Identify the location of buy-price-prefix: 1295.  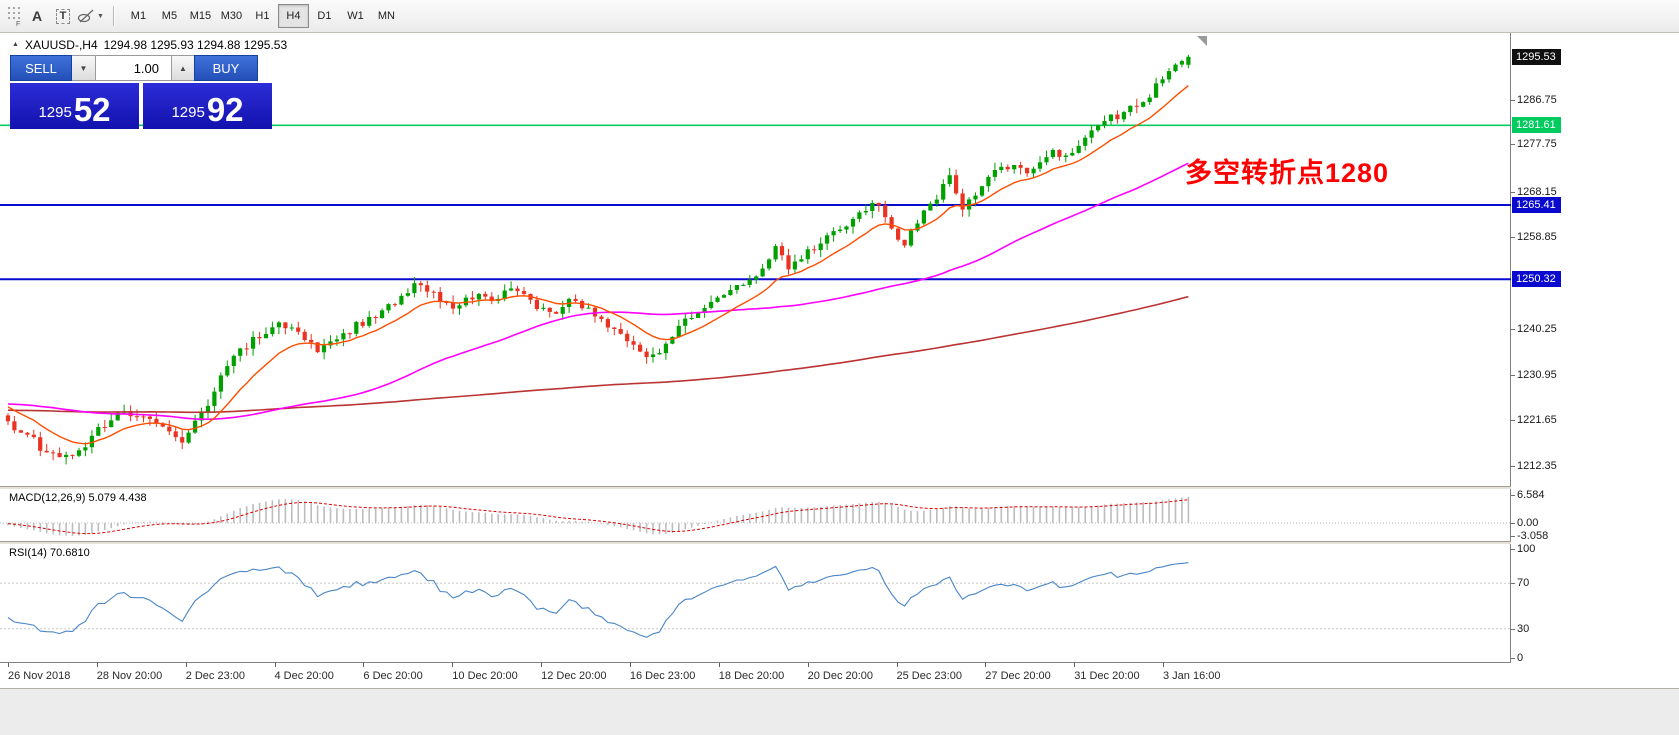
(188, 112).